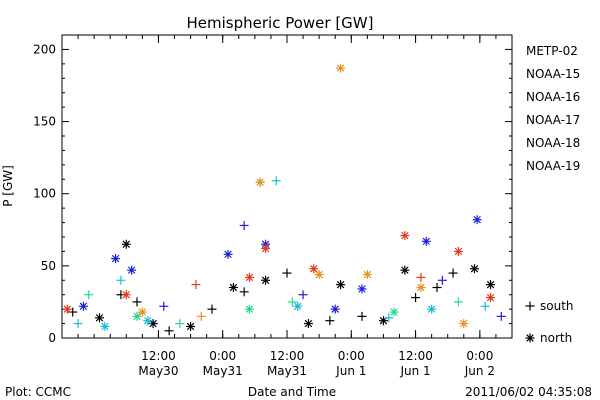 The image size is (600, 400). What do you see at coordinates (553, 120) in the screenshot?
I see `legend-entry: NOAA-17` at bounding box center [553, 120].